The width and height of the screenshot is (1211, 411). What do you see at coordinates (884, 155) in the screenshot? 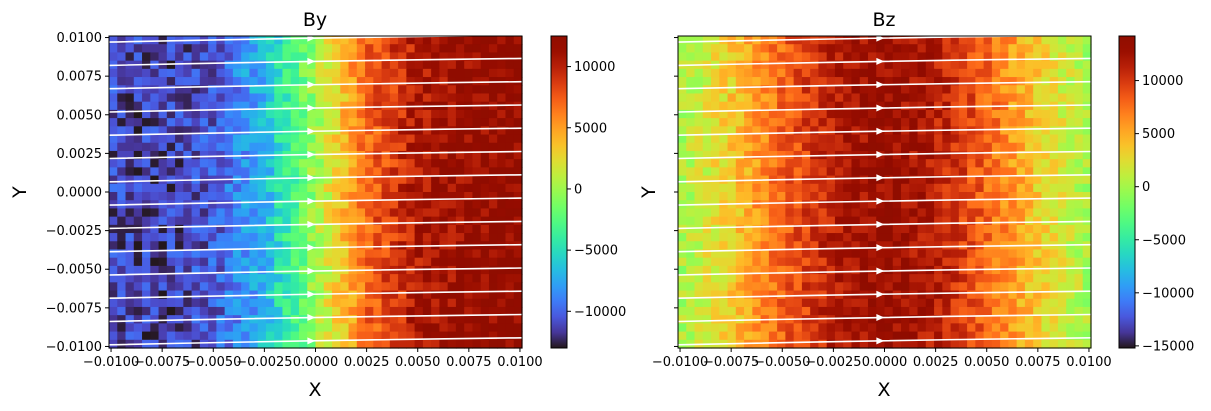
I see `streamline` at bounding box center [884, 155].